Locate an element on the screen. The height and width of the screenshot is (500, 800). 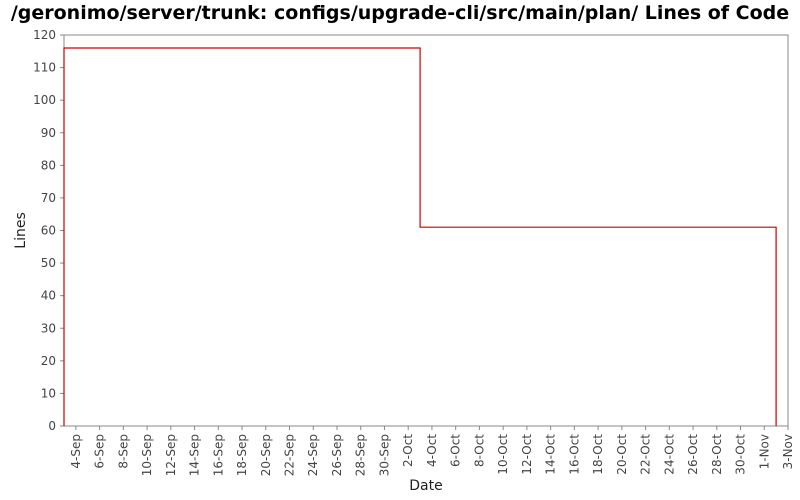
x-tick-label: 12-Oct is located at coordinates (527, 454).